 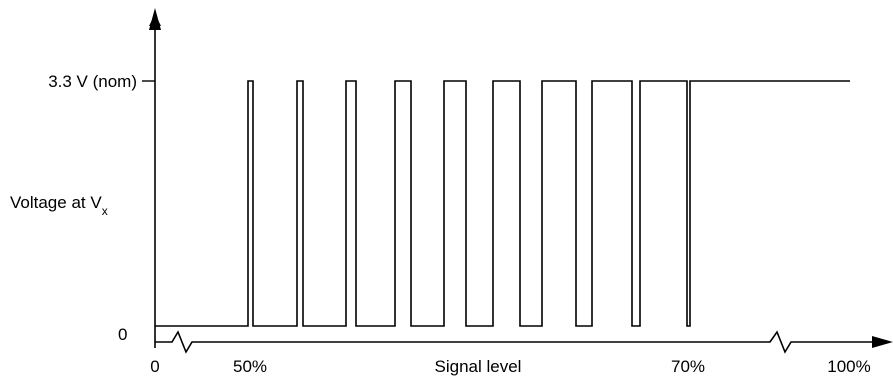 I want to click on y-tick-label-high: 3.3 V (nom), so click(x=92, y=81).